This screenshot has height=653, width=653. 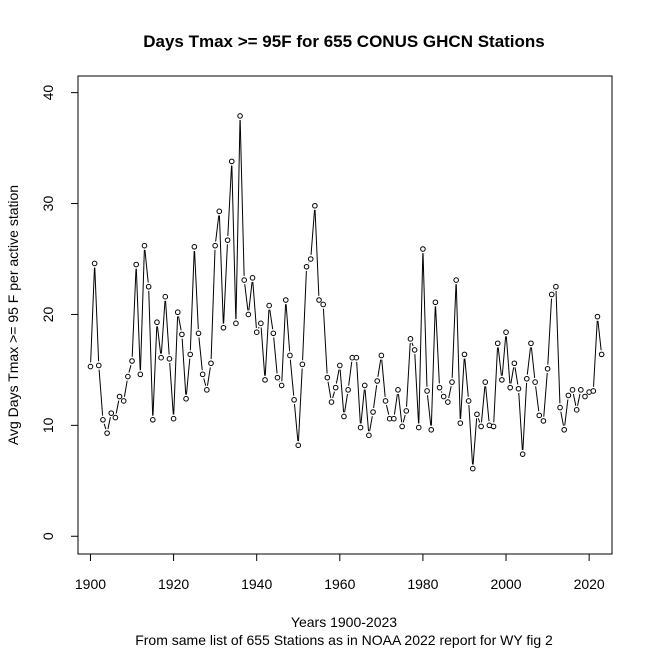 I want to click on x-tick-label: 1920, so click(x=173, y=584).